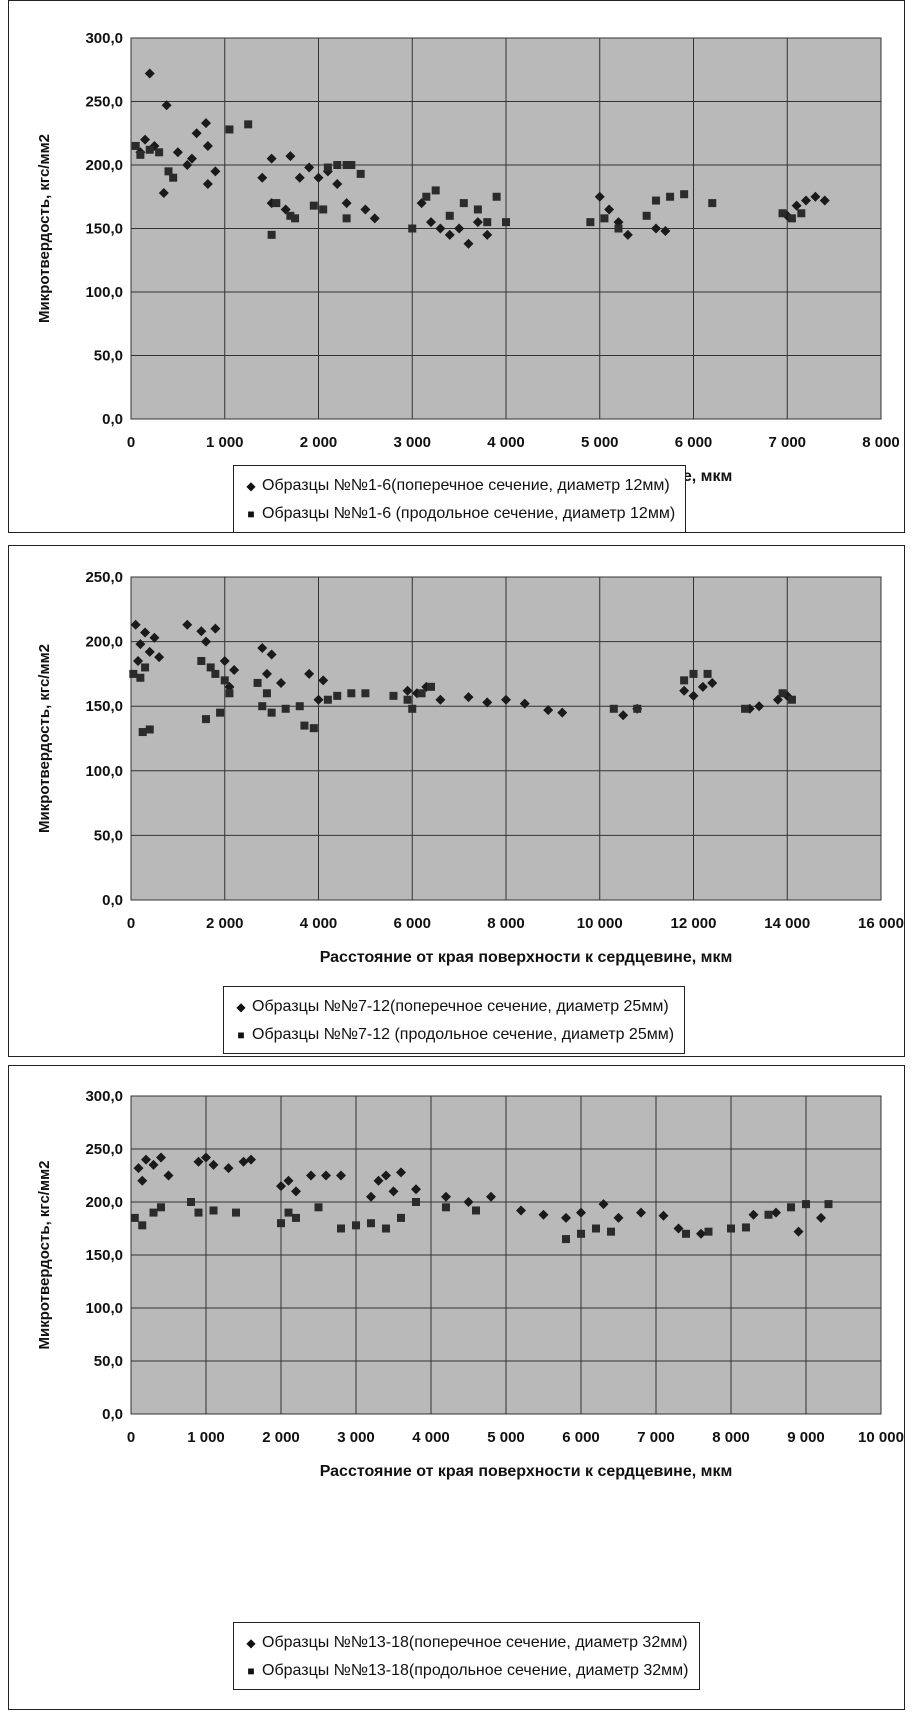 This screenshot has height=1714, width=915. I want to click on y-tick-label: 50,0, so click(108, 1361).